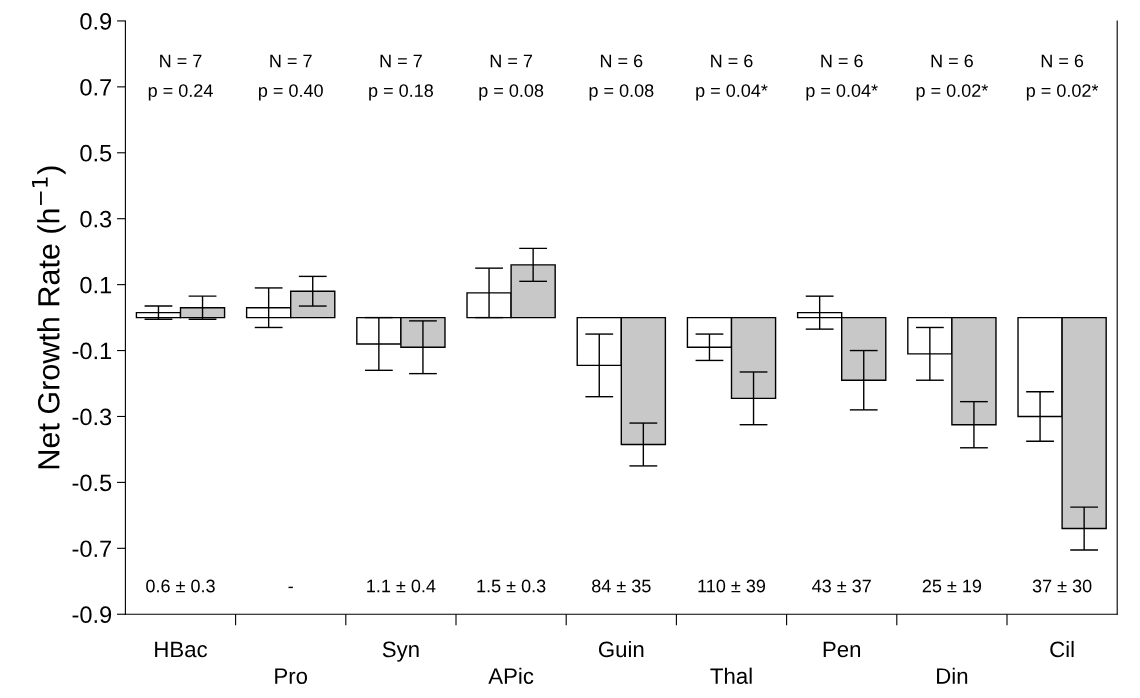 The width and height of the screenshot is (1140, 698). Describe the element at coordinates (731, 675) in the screenshot. I see `x-tick-label: Thal` at that location.